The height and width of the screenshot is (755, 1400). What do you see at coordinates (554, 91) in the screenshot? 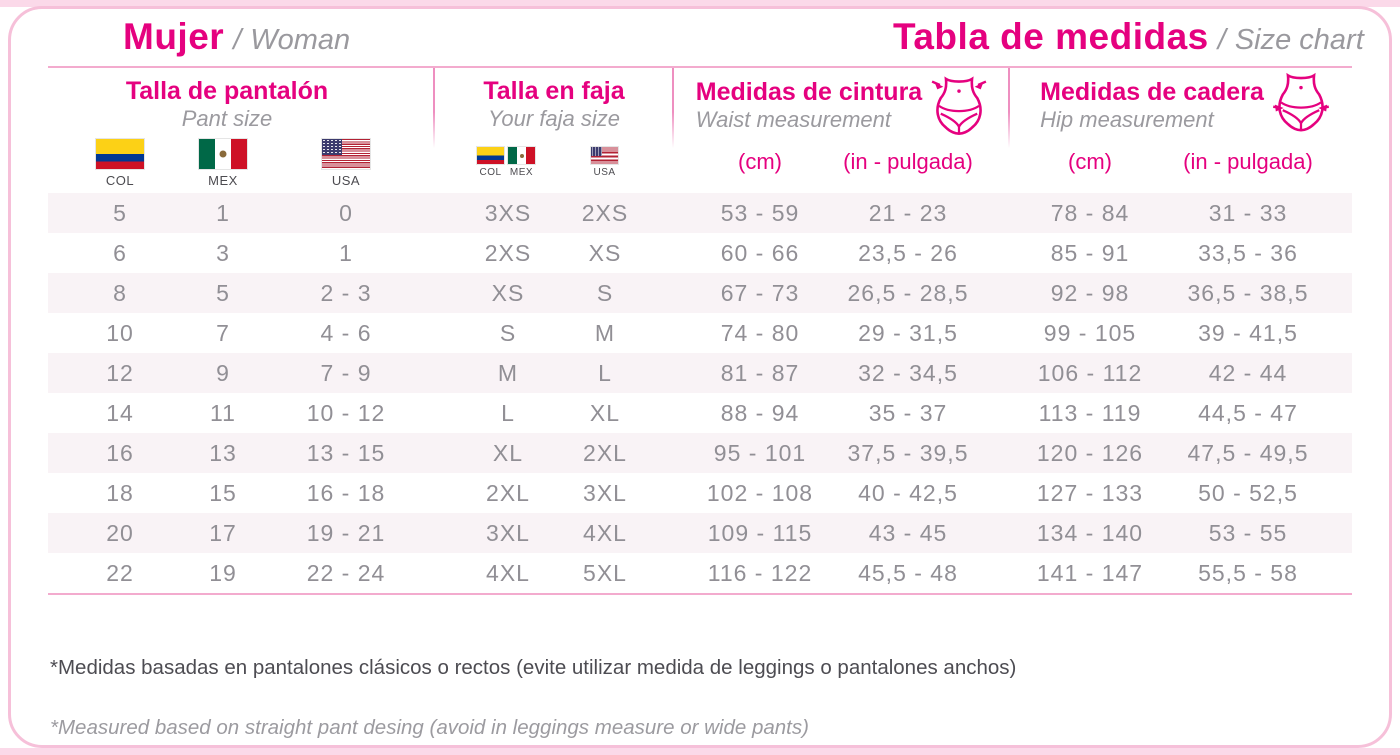
I see `faja-size-title: Talla en faja` at bounding box center [554, 91].